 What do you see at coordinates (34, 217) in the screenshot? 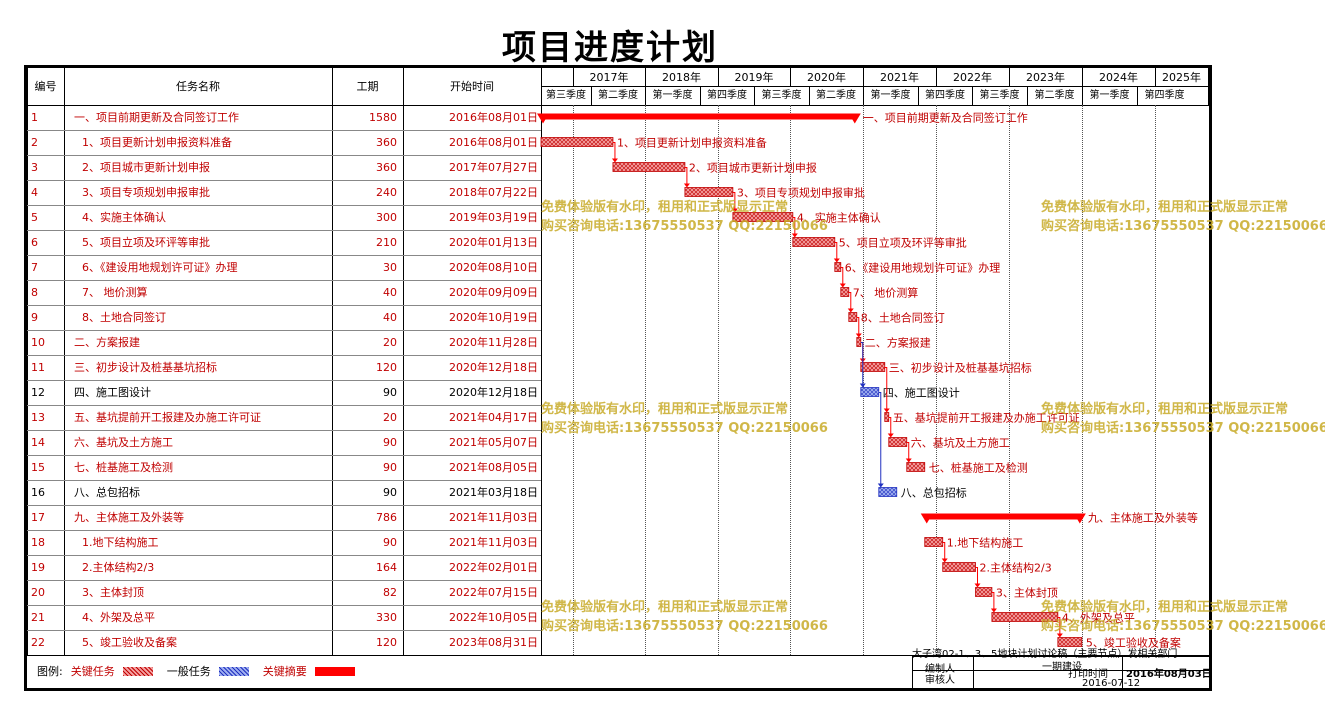
I see `task-id: 5` at bounding box center [34, 217].